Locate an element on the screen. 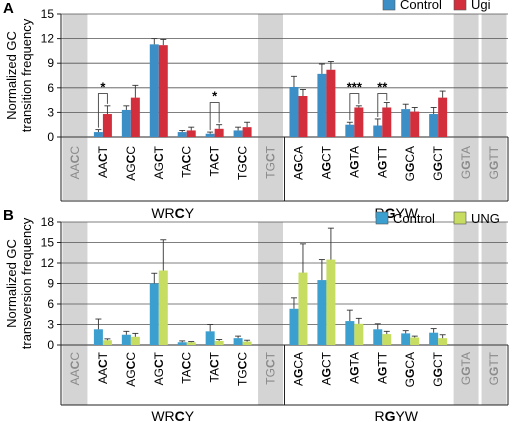  category-label: AGCA is located at coordinates (298, 369).